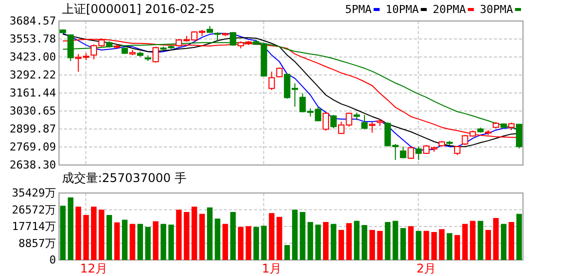  I want to click on y-tick-label: 3030.65, so click(33, 111).